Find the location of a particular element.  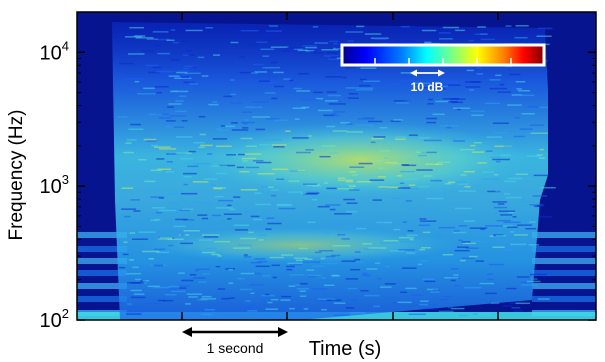

colorbar-scale-label: 10 dB is located at coordinates (427, 87).